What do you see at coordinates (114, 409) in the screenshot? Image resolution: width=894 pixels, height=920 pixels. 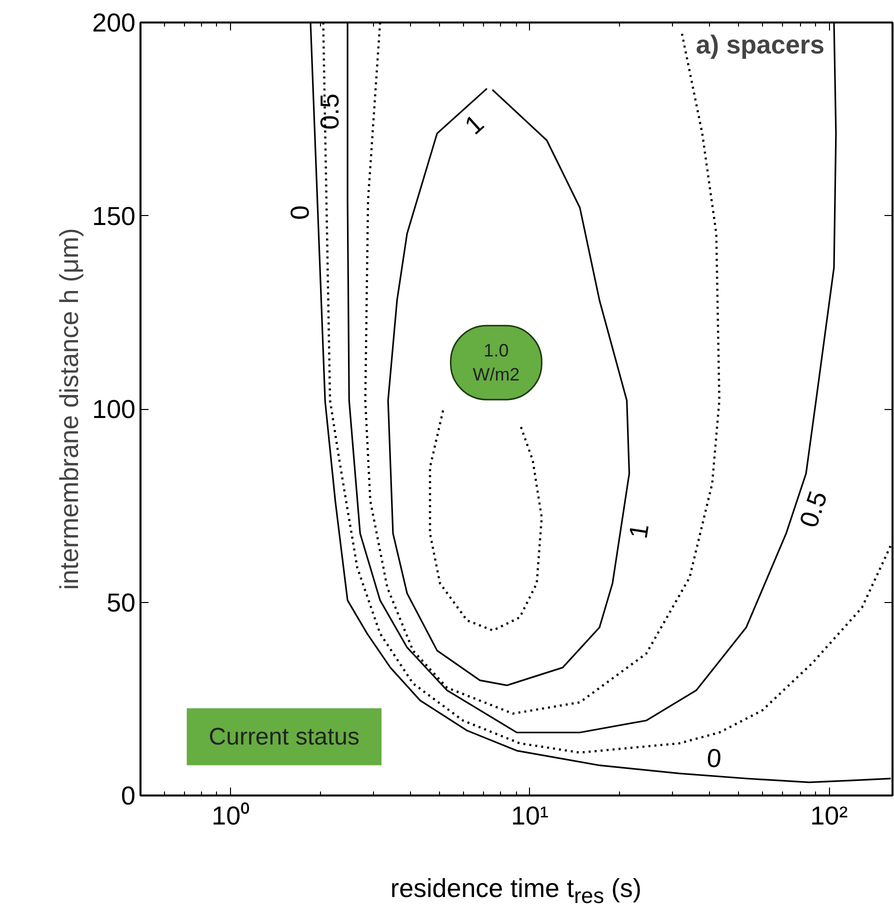 I see `y-tick-label: 100` at bounding box center [114, 409].